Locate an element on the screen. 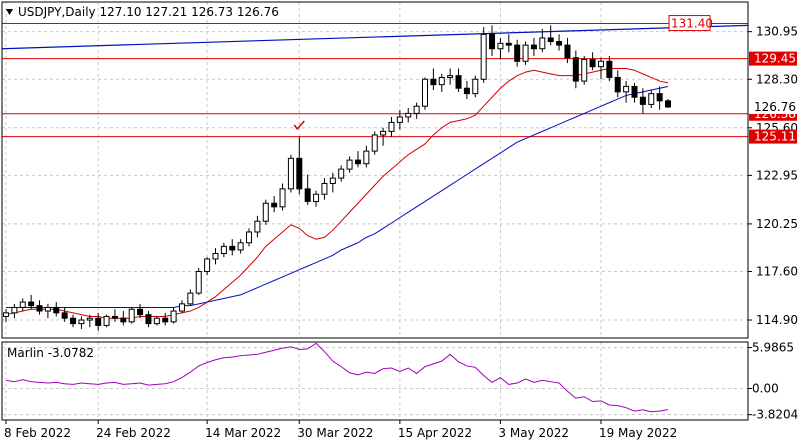 This screenshot has width=805, height=445. price-tick-label: 120.25 is located at coordinates (777, 224).